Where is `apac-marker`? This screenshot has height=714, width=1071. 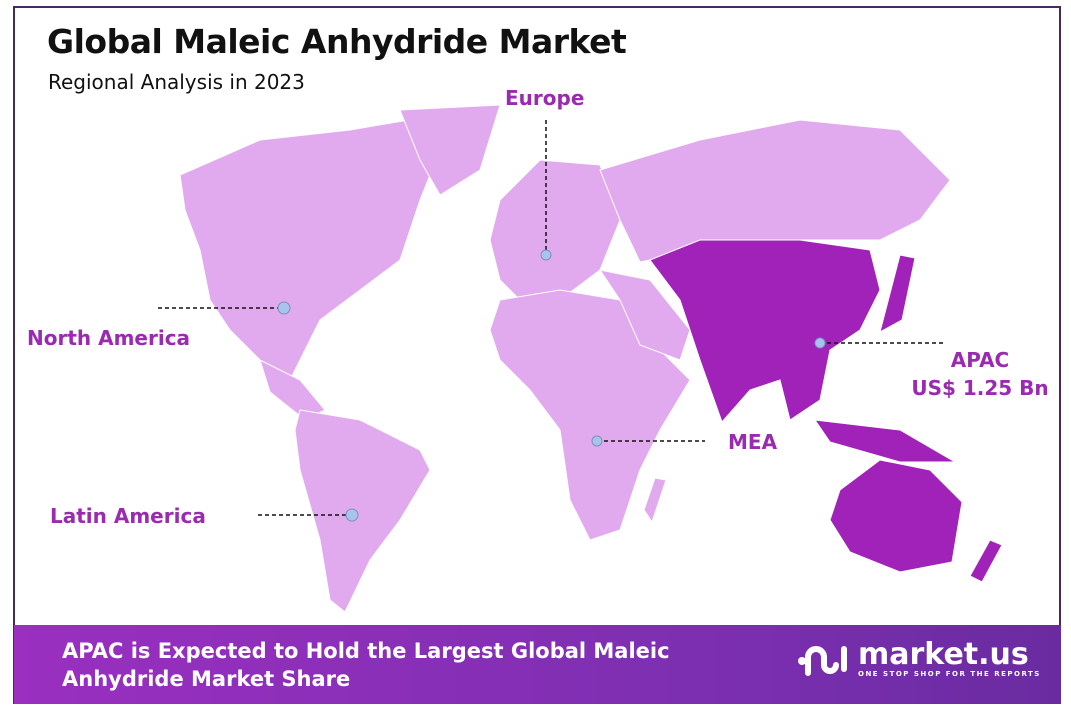 apac-marker is located at coordinates (820, 343).